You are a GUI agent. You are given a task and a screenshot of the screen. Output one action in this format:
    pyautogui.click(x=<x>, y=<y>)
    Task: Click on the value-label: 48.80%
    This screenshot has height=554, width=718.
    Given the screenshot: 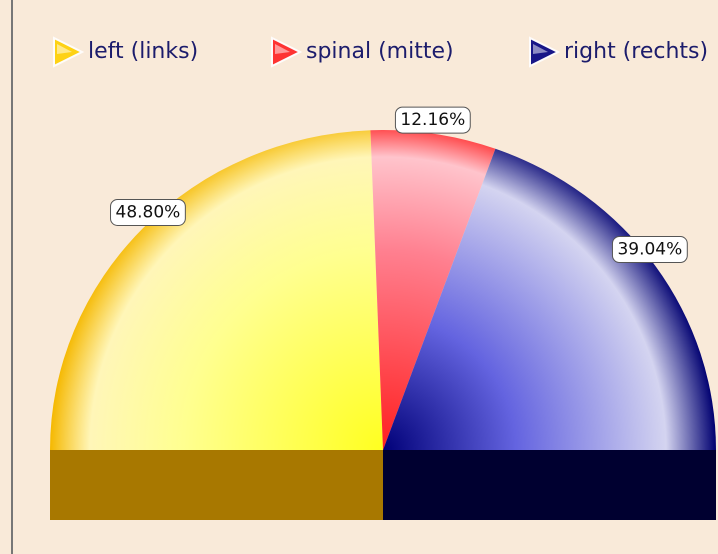 What is the action you would take?
    pyautogui.click(x=148, y=212)
    